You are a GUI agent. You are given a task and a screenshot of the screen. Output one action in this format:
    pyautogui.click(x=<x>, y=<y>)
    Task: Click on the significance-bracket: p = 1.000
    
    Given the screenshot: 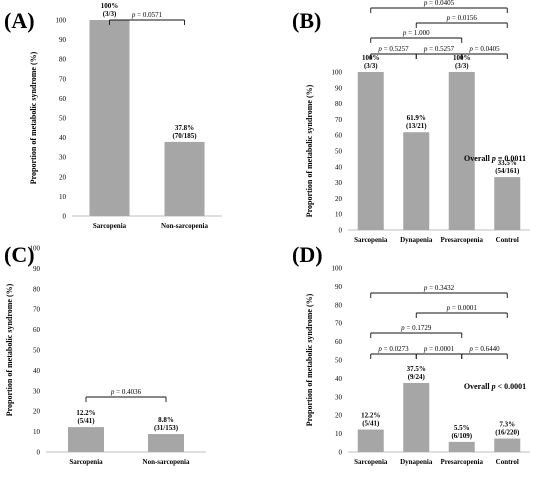 What is the action you would take?
    pyautogui.click(x=416, y=36)
    